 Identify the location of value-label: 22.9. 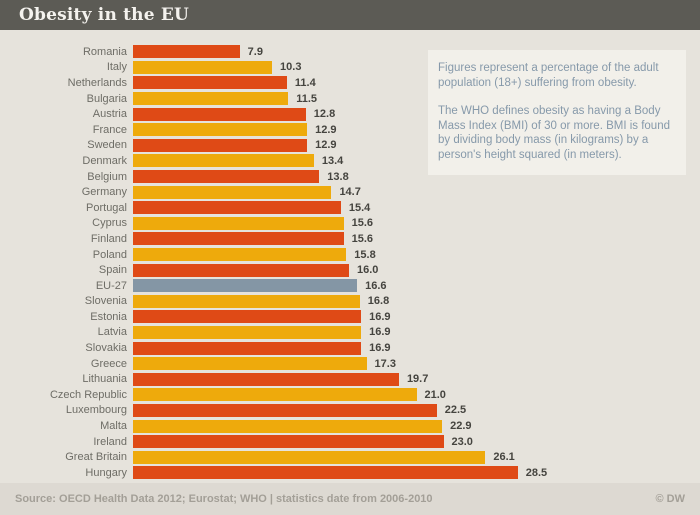
(461, 426).